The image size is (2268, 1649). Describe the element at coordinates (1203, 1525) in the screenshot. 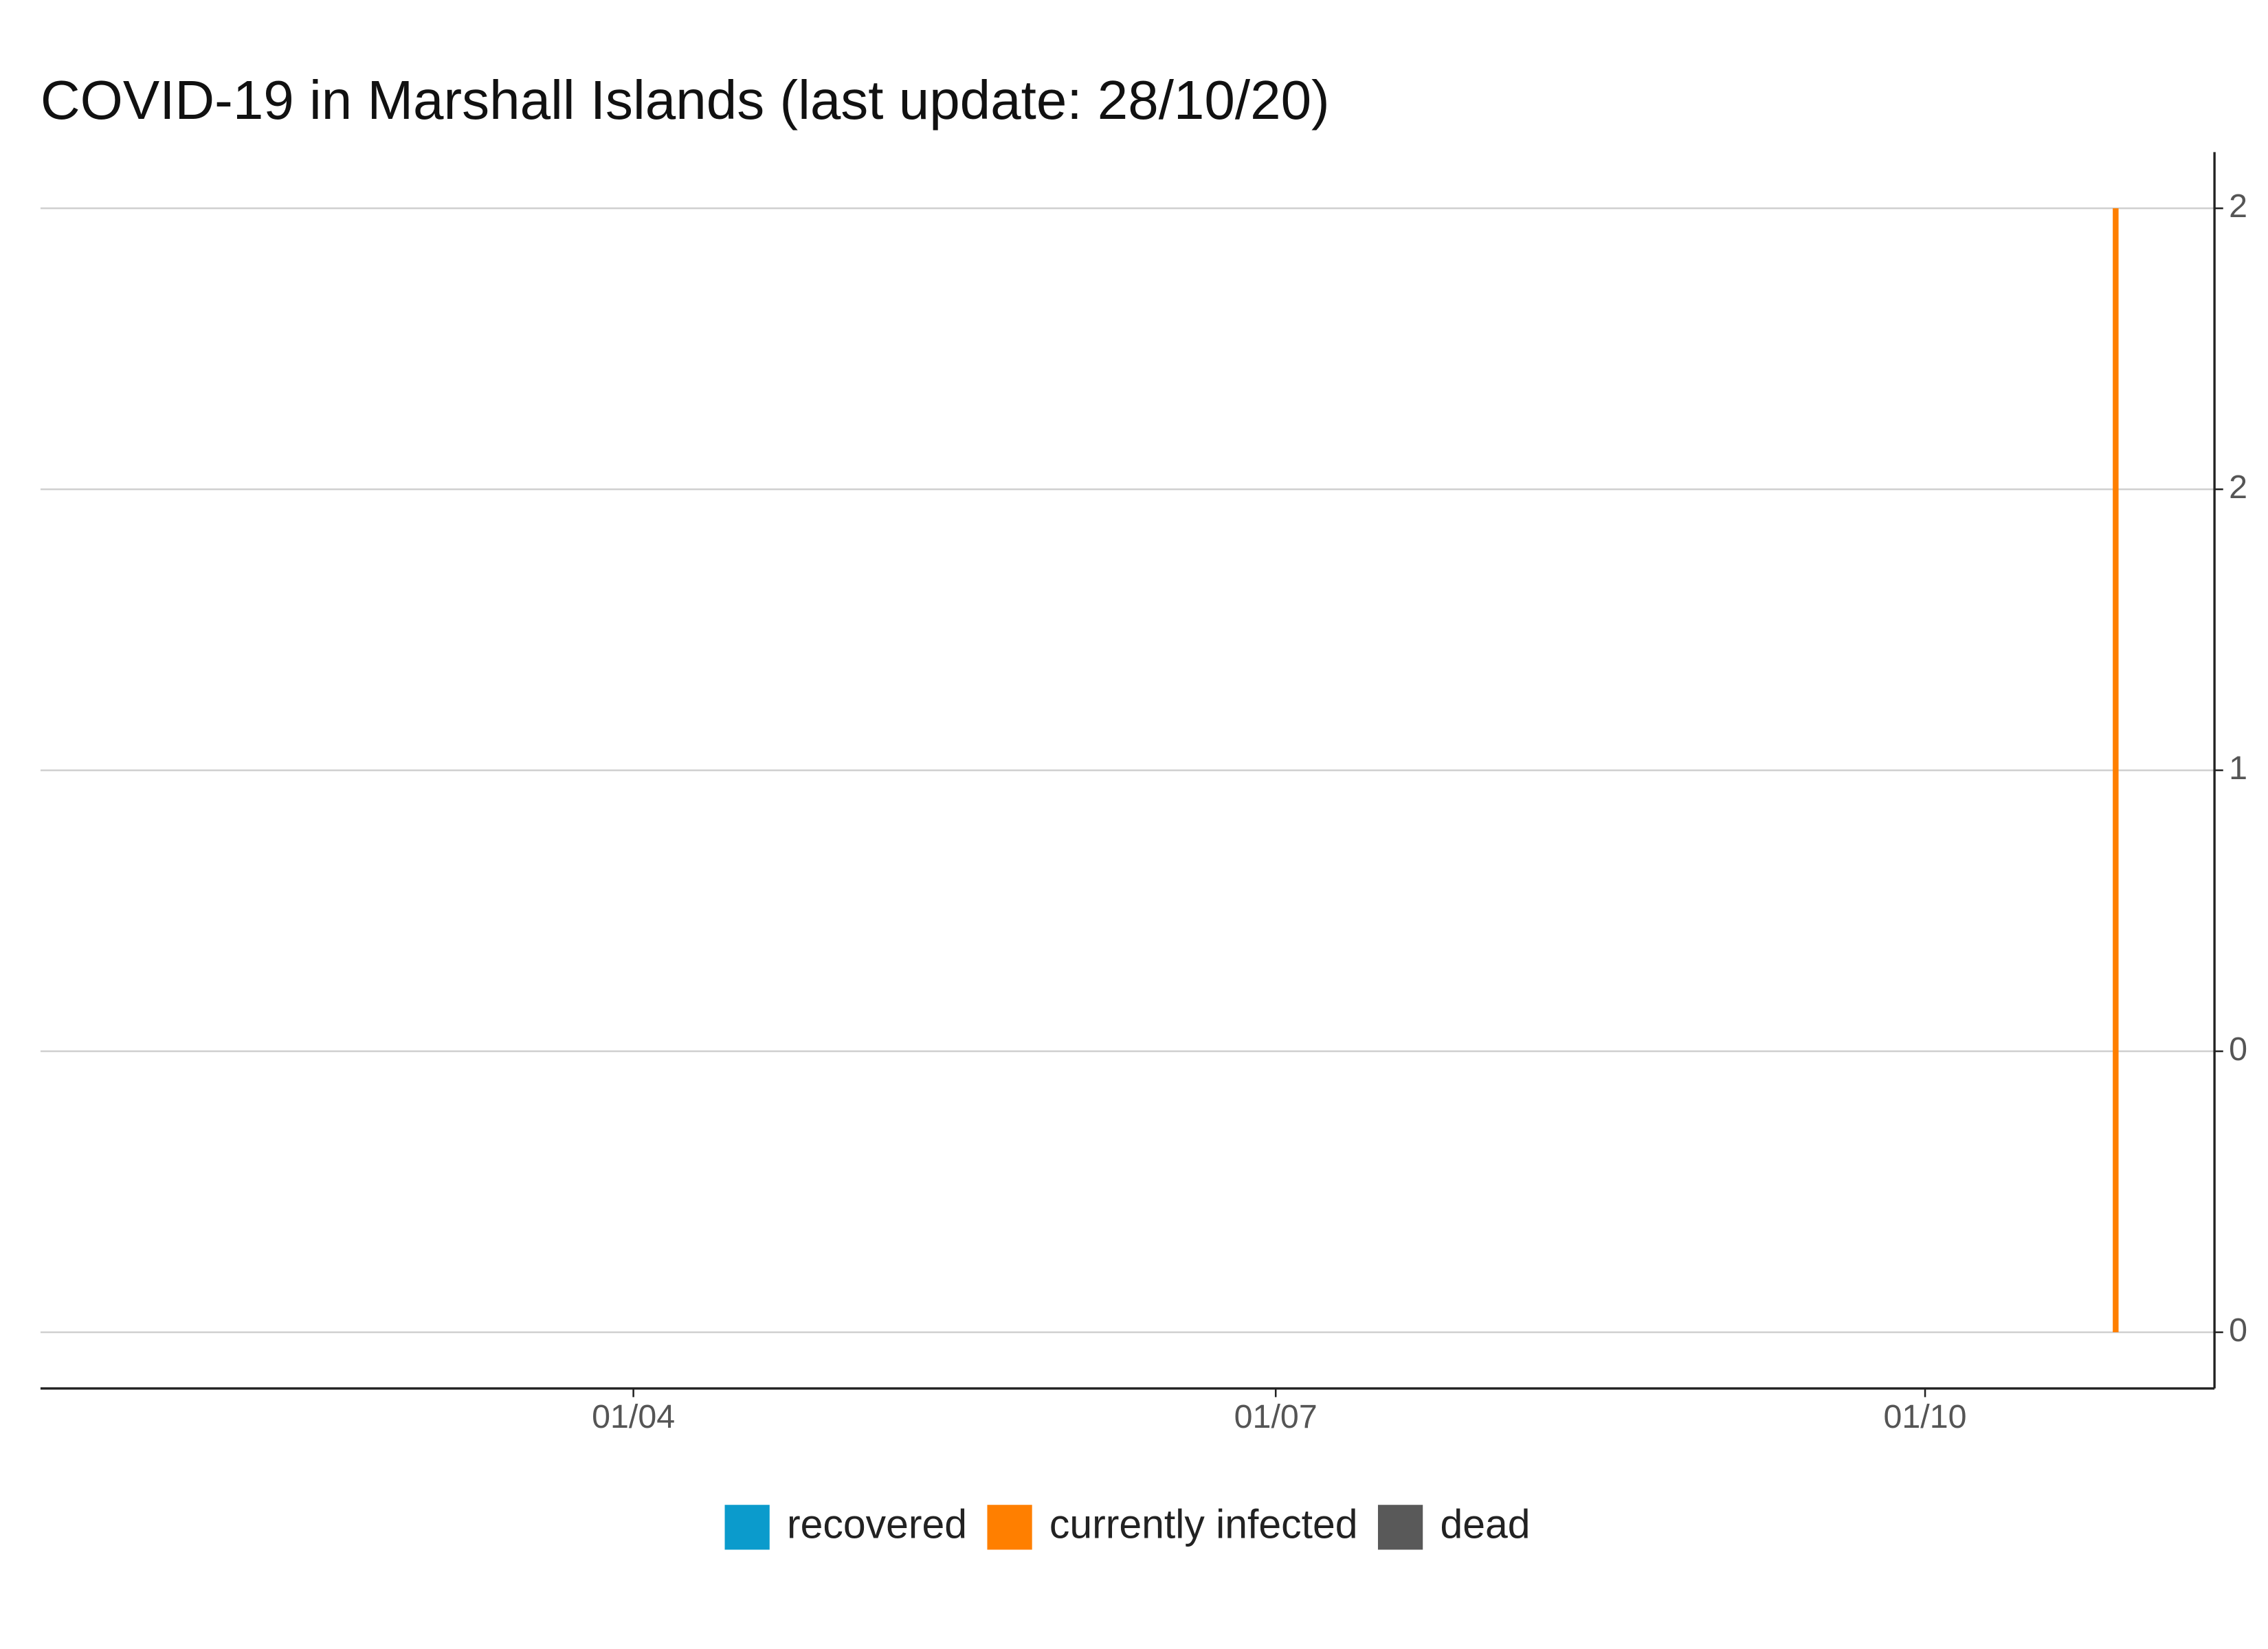

I see `legend-label: currently infected` at that location.